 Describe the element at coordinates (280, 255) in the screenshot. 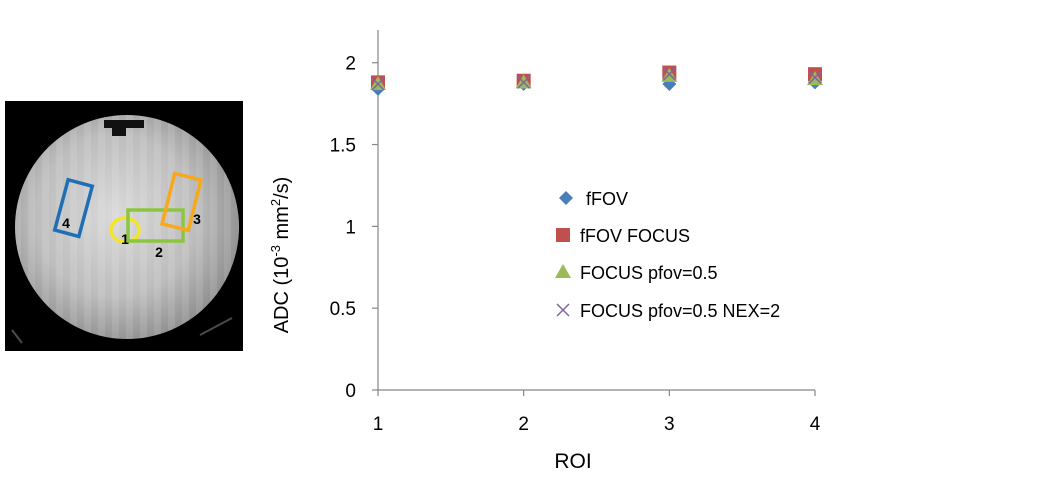

I see `y-axis-label: ADC (10-3 mm2/s)` at that location.